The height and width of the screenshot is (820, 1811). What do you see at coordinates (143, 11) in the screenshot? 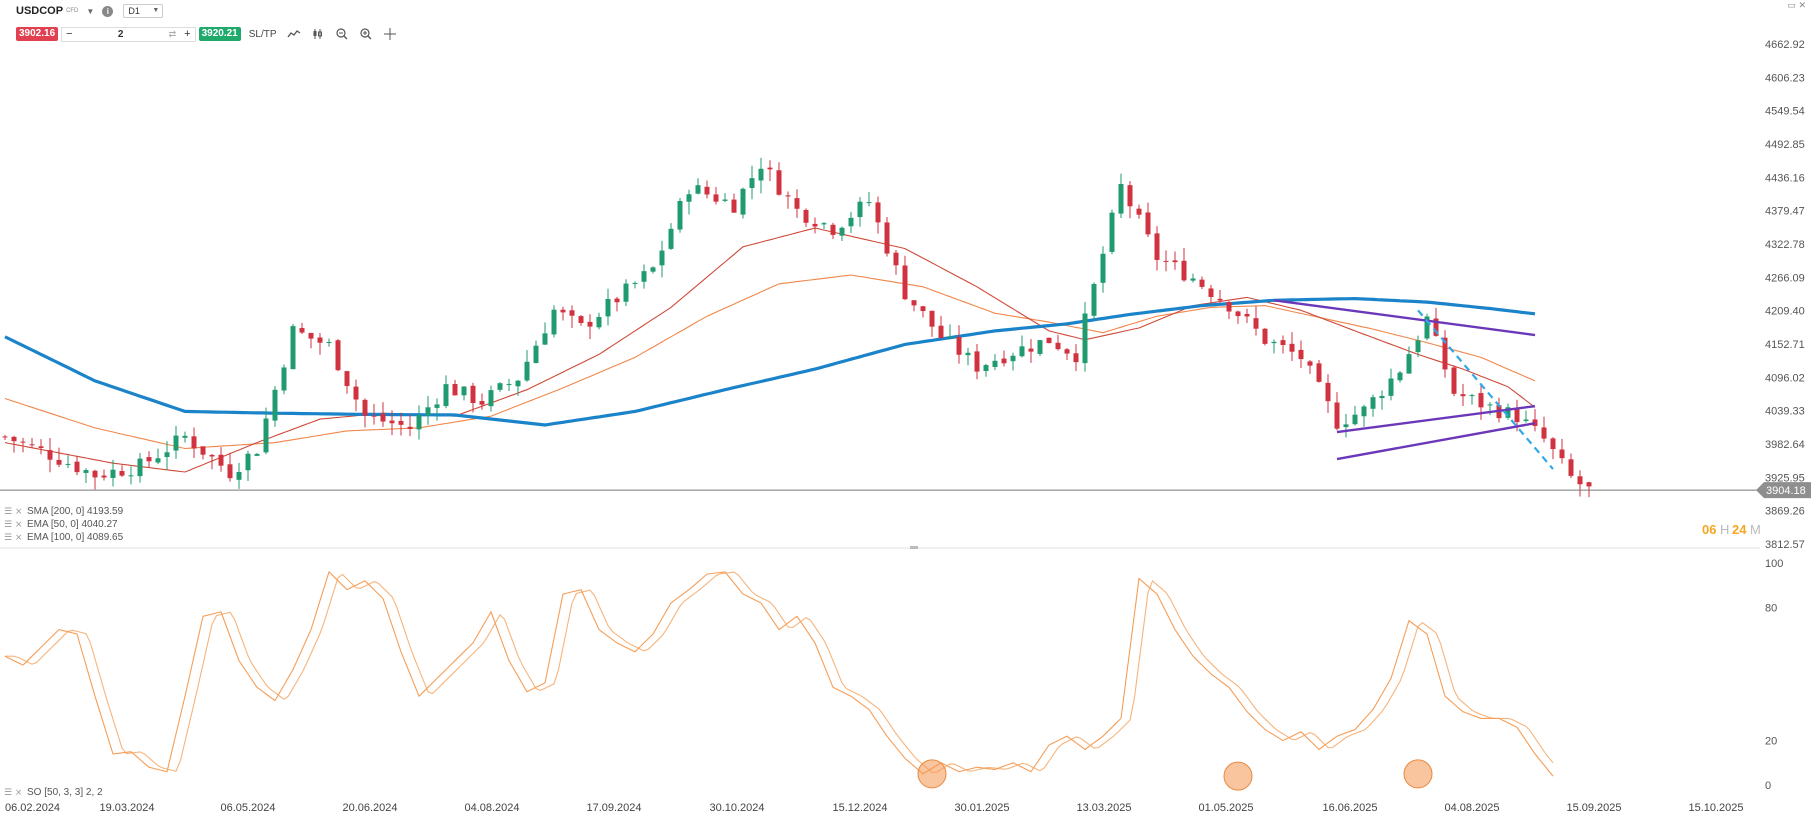
I see `timeframe-select: D1 ▼` at bounding box center [143, 11].